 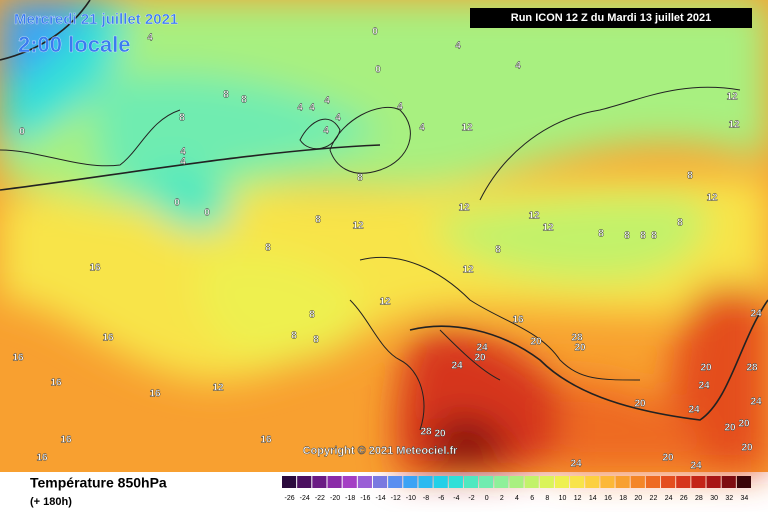 What do you see at coordinates (532, 498) in the screenshot?
I see `colorbar-tick-label: 6` at bounding box center [532, 498].